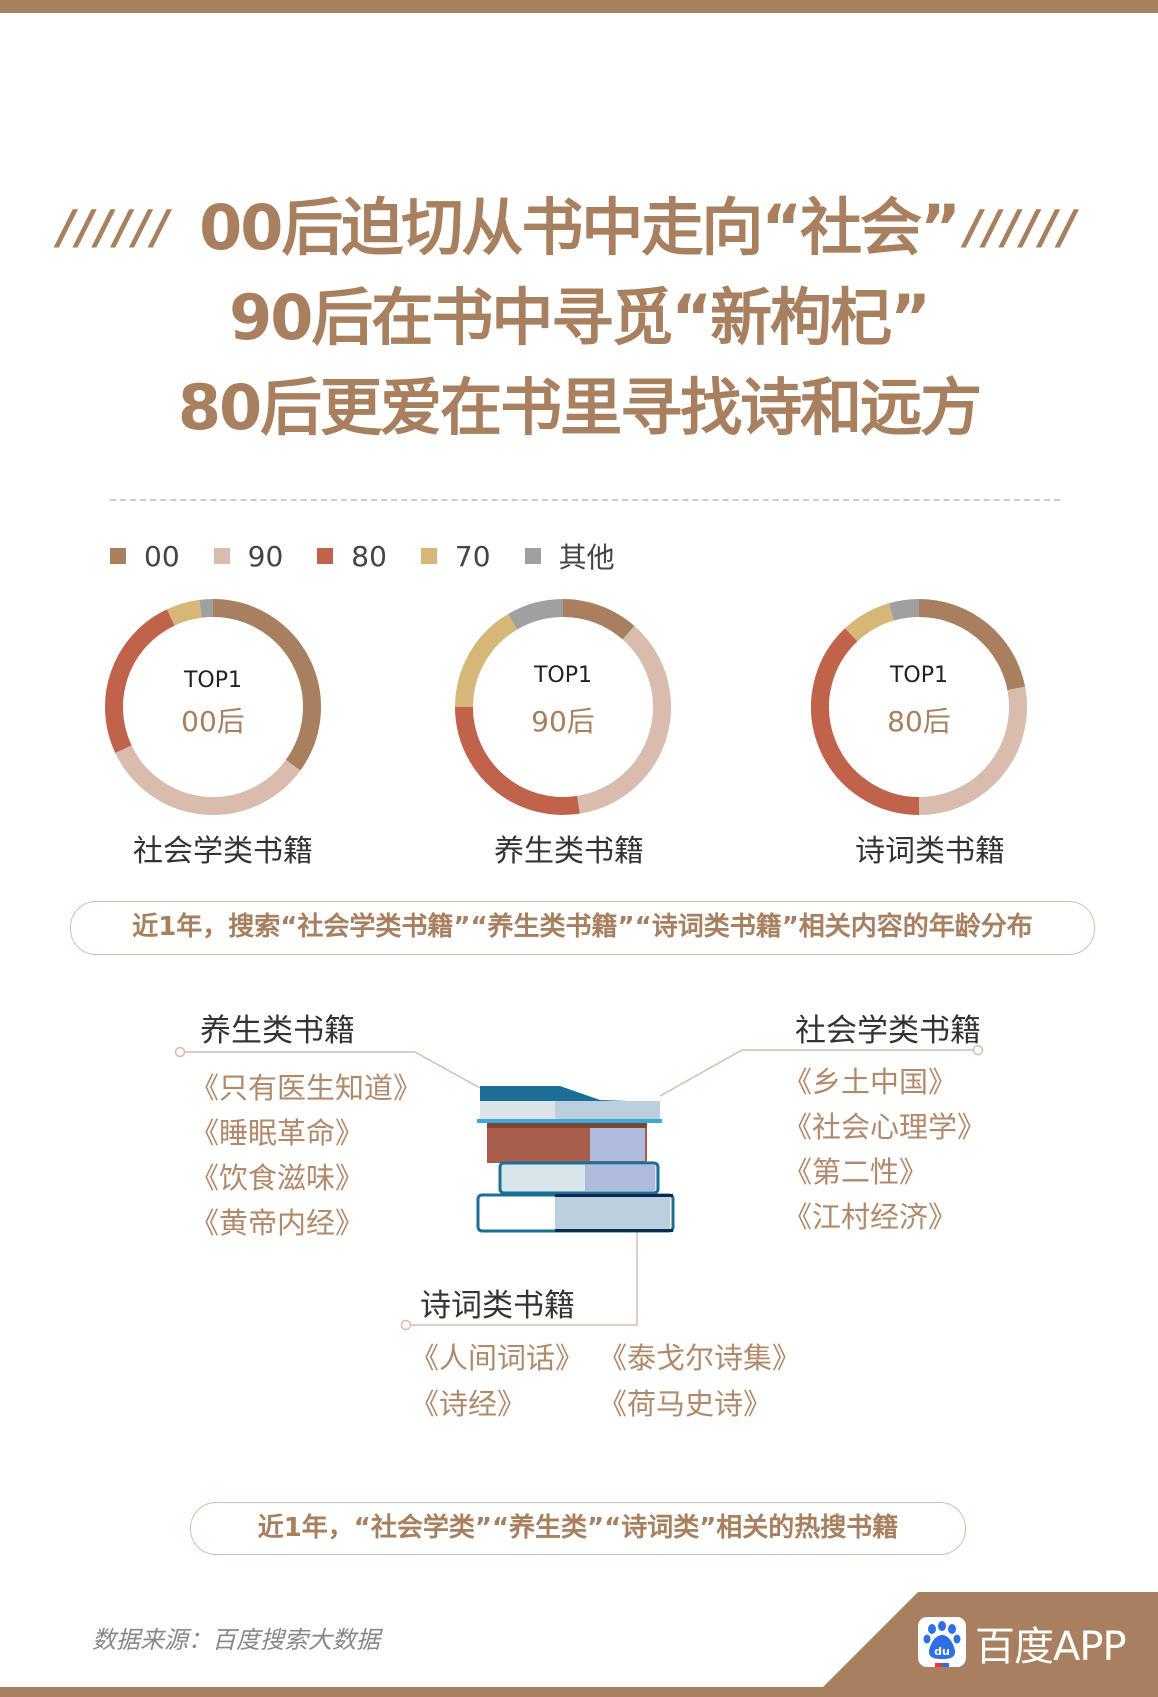 Image resolution: width=1158 pixels, height=1697 pixels. What do you see at coordinates (162, 556) in the screenshot?
I see `legend-label: 00` at bounding box center [162, 556].